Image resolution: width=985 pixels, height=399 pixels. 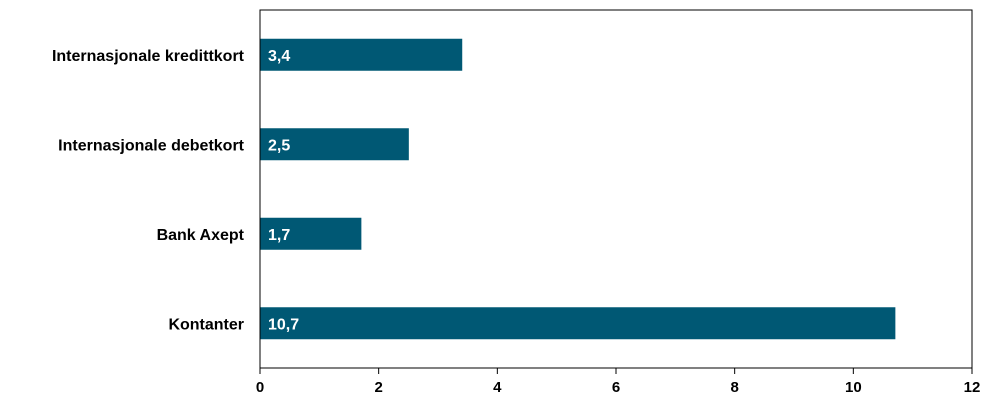 What do you see at coordinates (378, 387) in the screenshot?
I see `x-tick-label-1: 2` at bounding box center [378, 387].